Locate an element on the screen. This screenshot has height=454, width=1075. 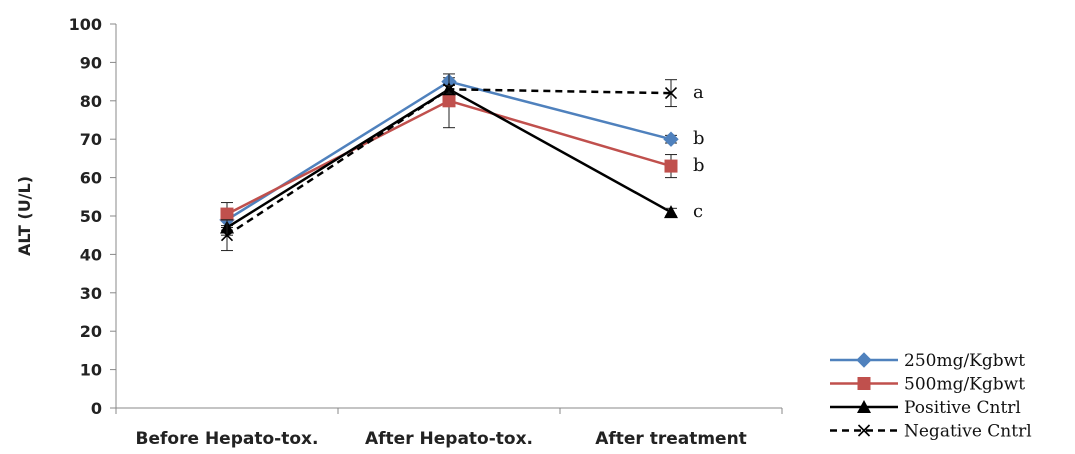
y-tick-label: 70 is located at coordinates (91, 139).